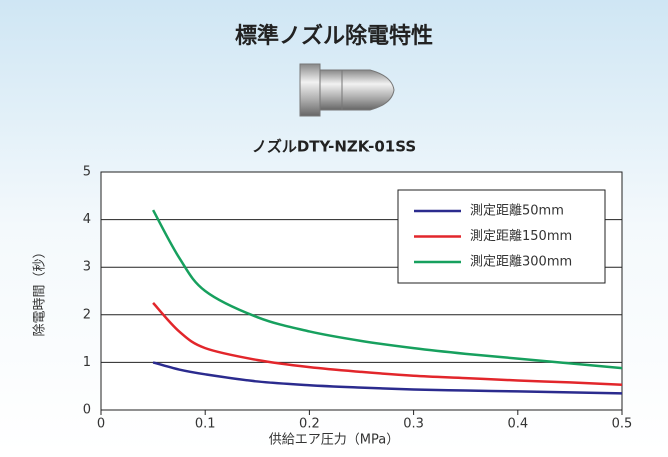  I want to click on legend-label: 測定距離150mm, so click(521, 236).